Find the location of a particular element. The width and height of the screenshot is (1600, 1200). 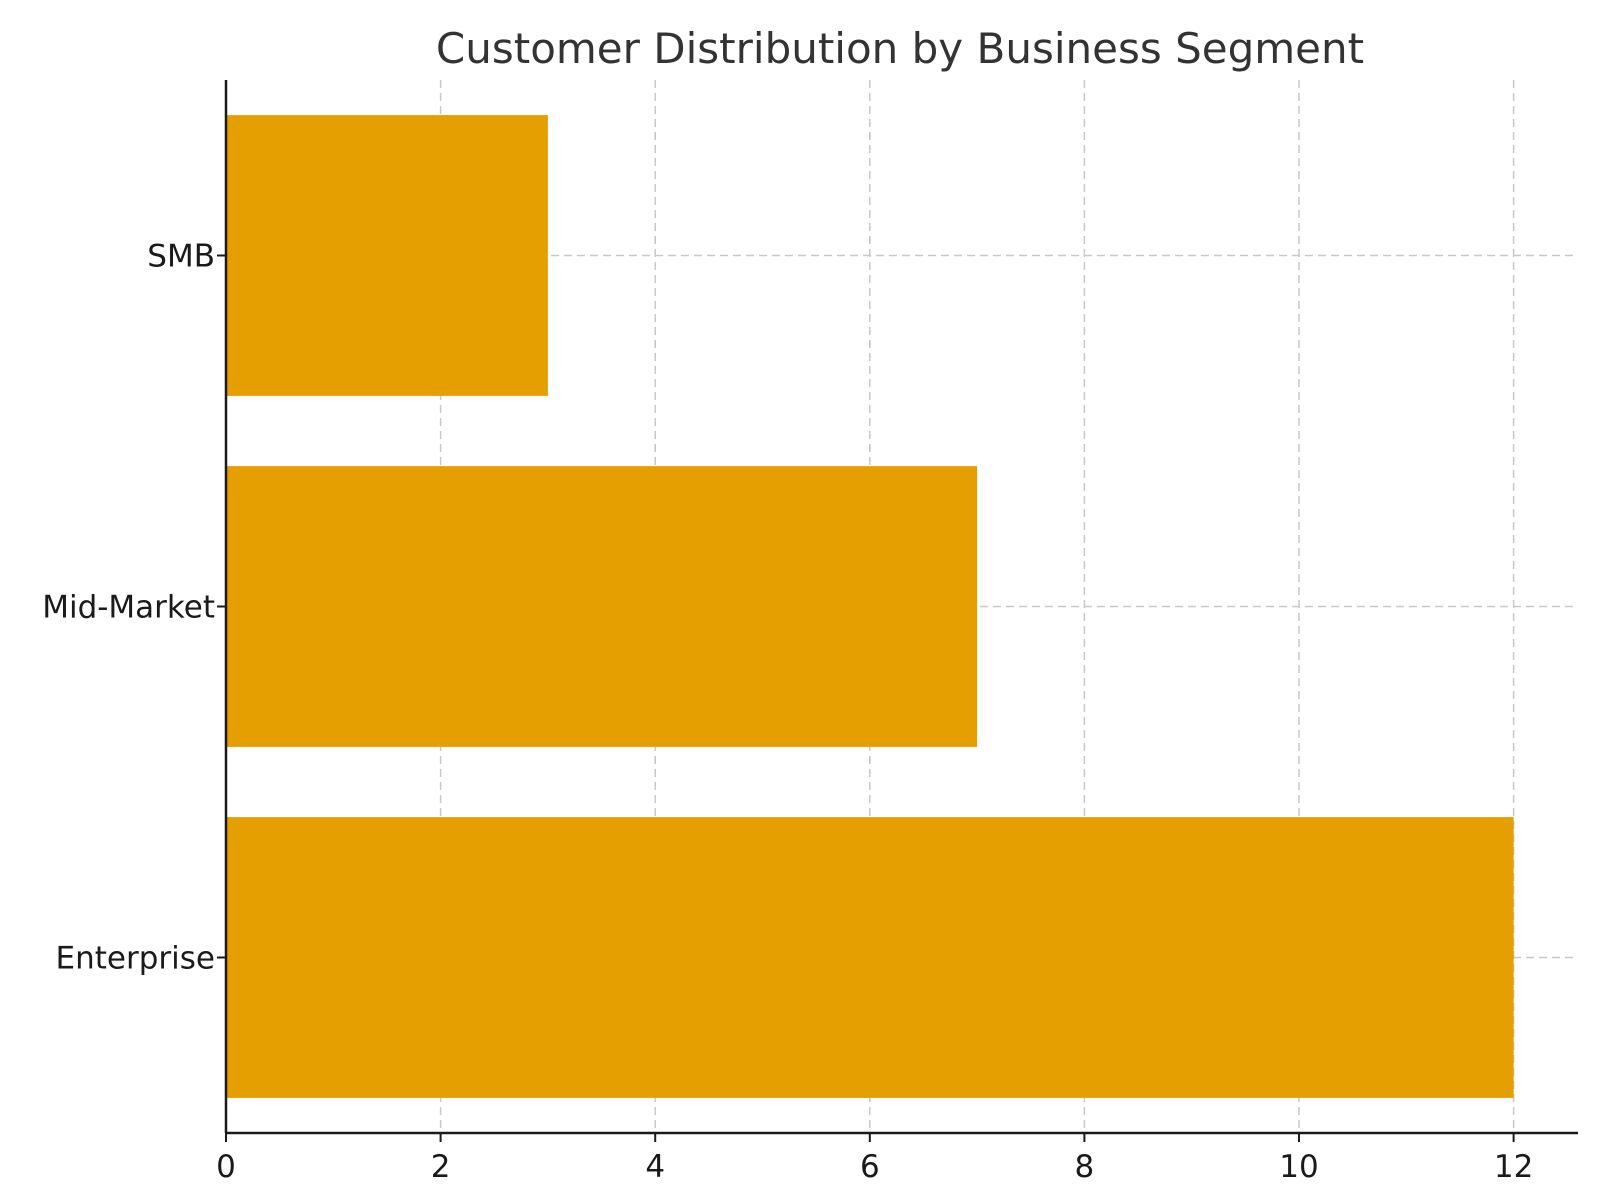

x-ticks: 0 2 4 6 8 10 12 is located at coordinates (874, 1159).